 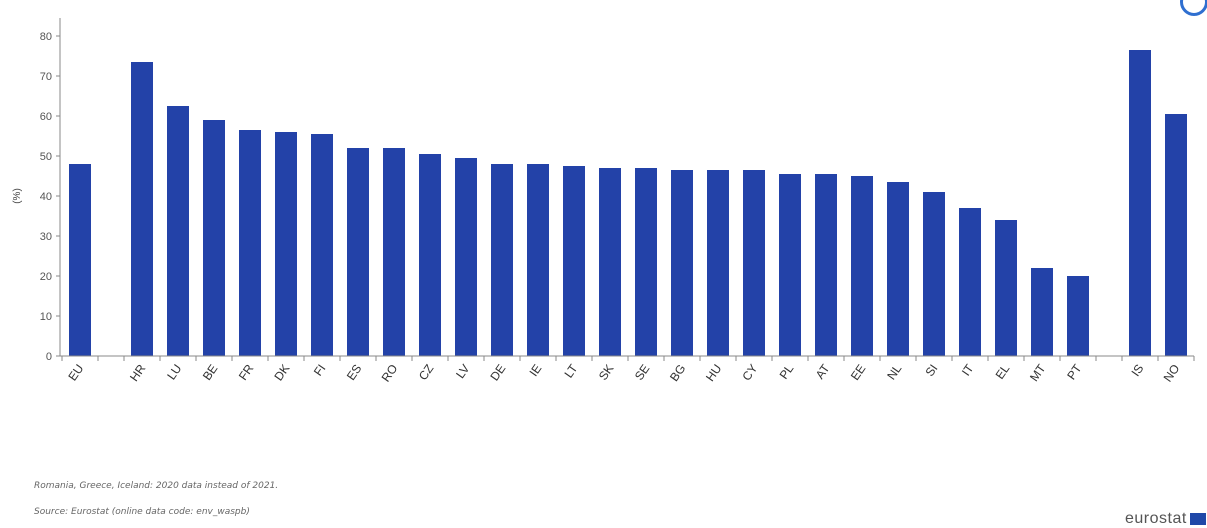 I want to click on y-tick-label: 50, so click(x=46, y=157).